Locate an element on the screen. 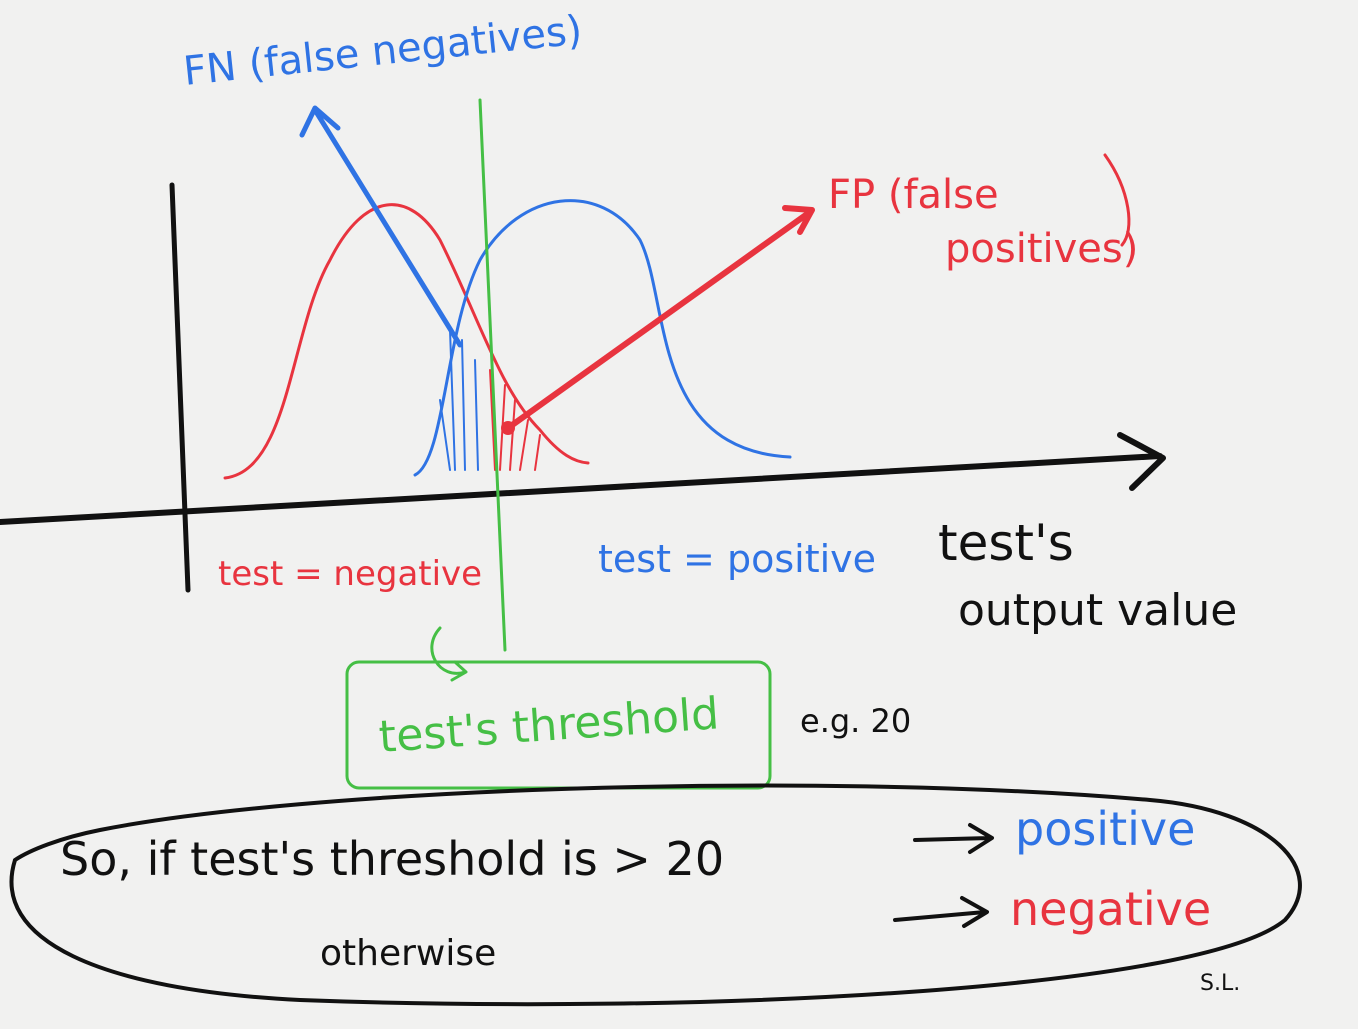 This screenshot has width=1358, height=1029. fp-label-2: positives) is located at coordinates (1041, 249).